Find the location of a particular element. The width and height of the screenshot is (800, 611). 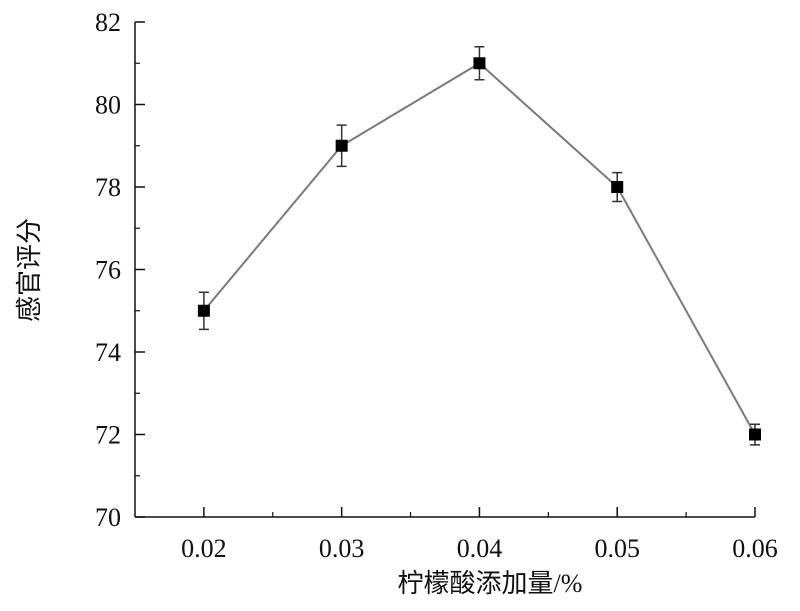

y-tick-label: 80 is located at coordinates (108, 105).